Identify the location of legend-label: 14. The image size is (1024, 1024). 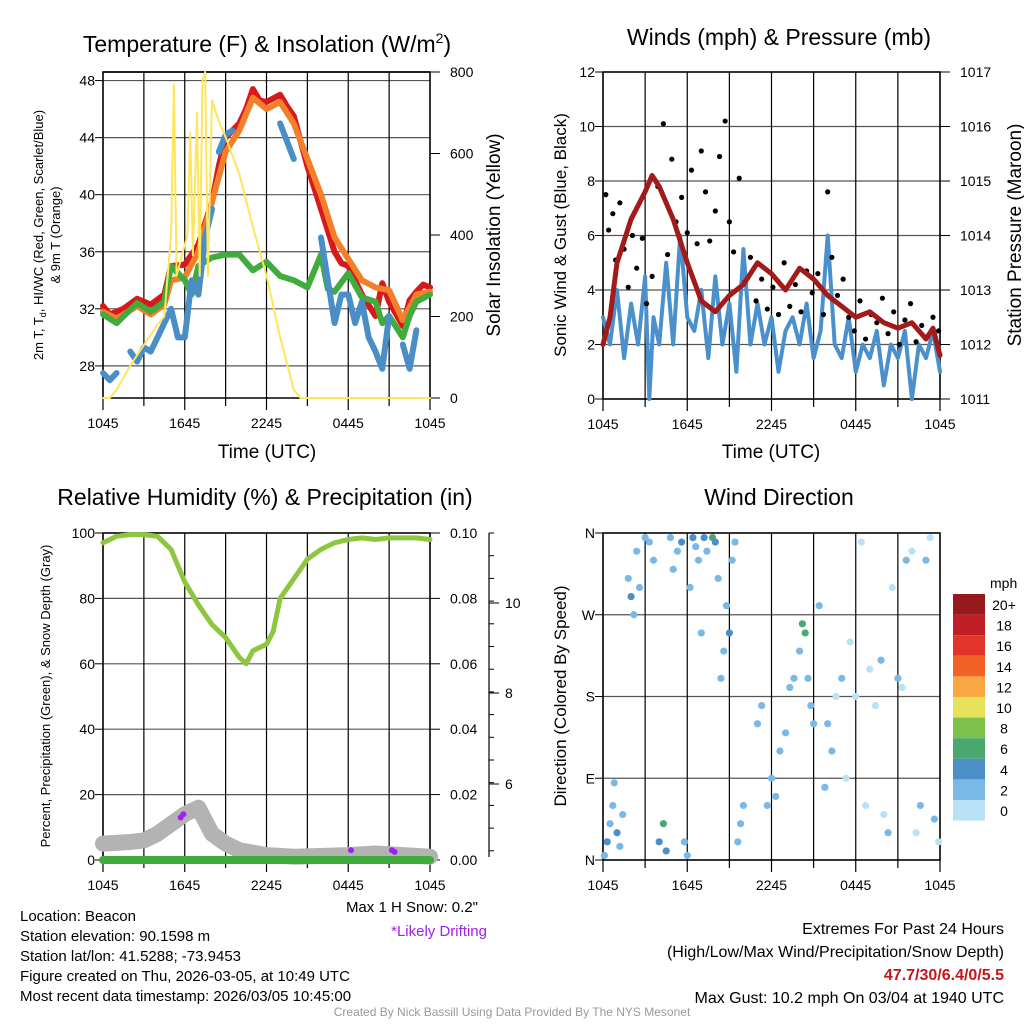
(1004, 667).